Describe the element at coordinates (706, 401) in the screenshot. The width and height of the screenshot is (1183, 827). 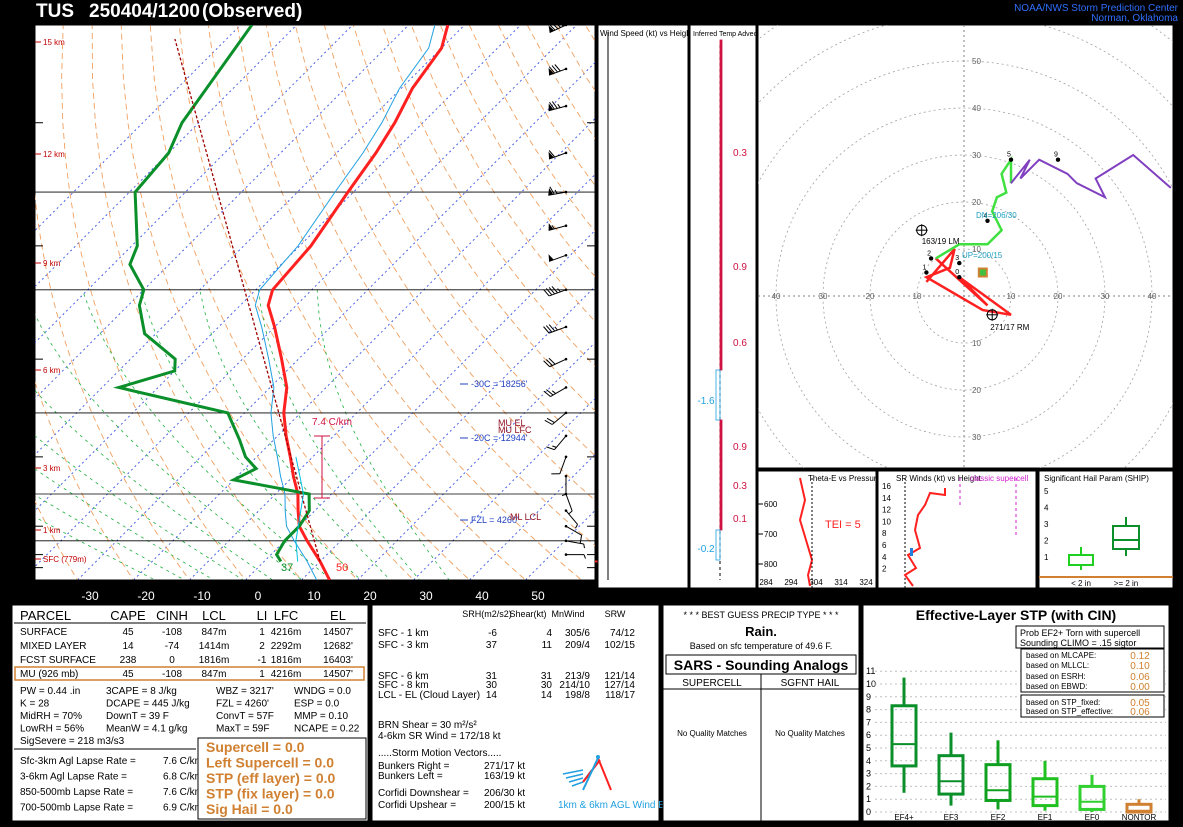
I see `temp-adv-value: -1.6` at that location.